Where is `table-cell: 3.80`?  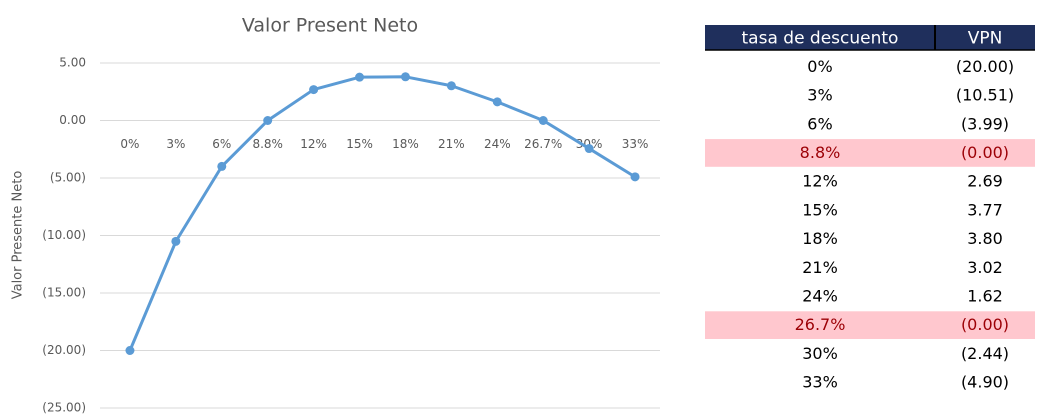 table-cell: 3.80 is located at coordinates (985, 238).